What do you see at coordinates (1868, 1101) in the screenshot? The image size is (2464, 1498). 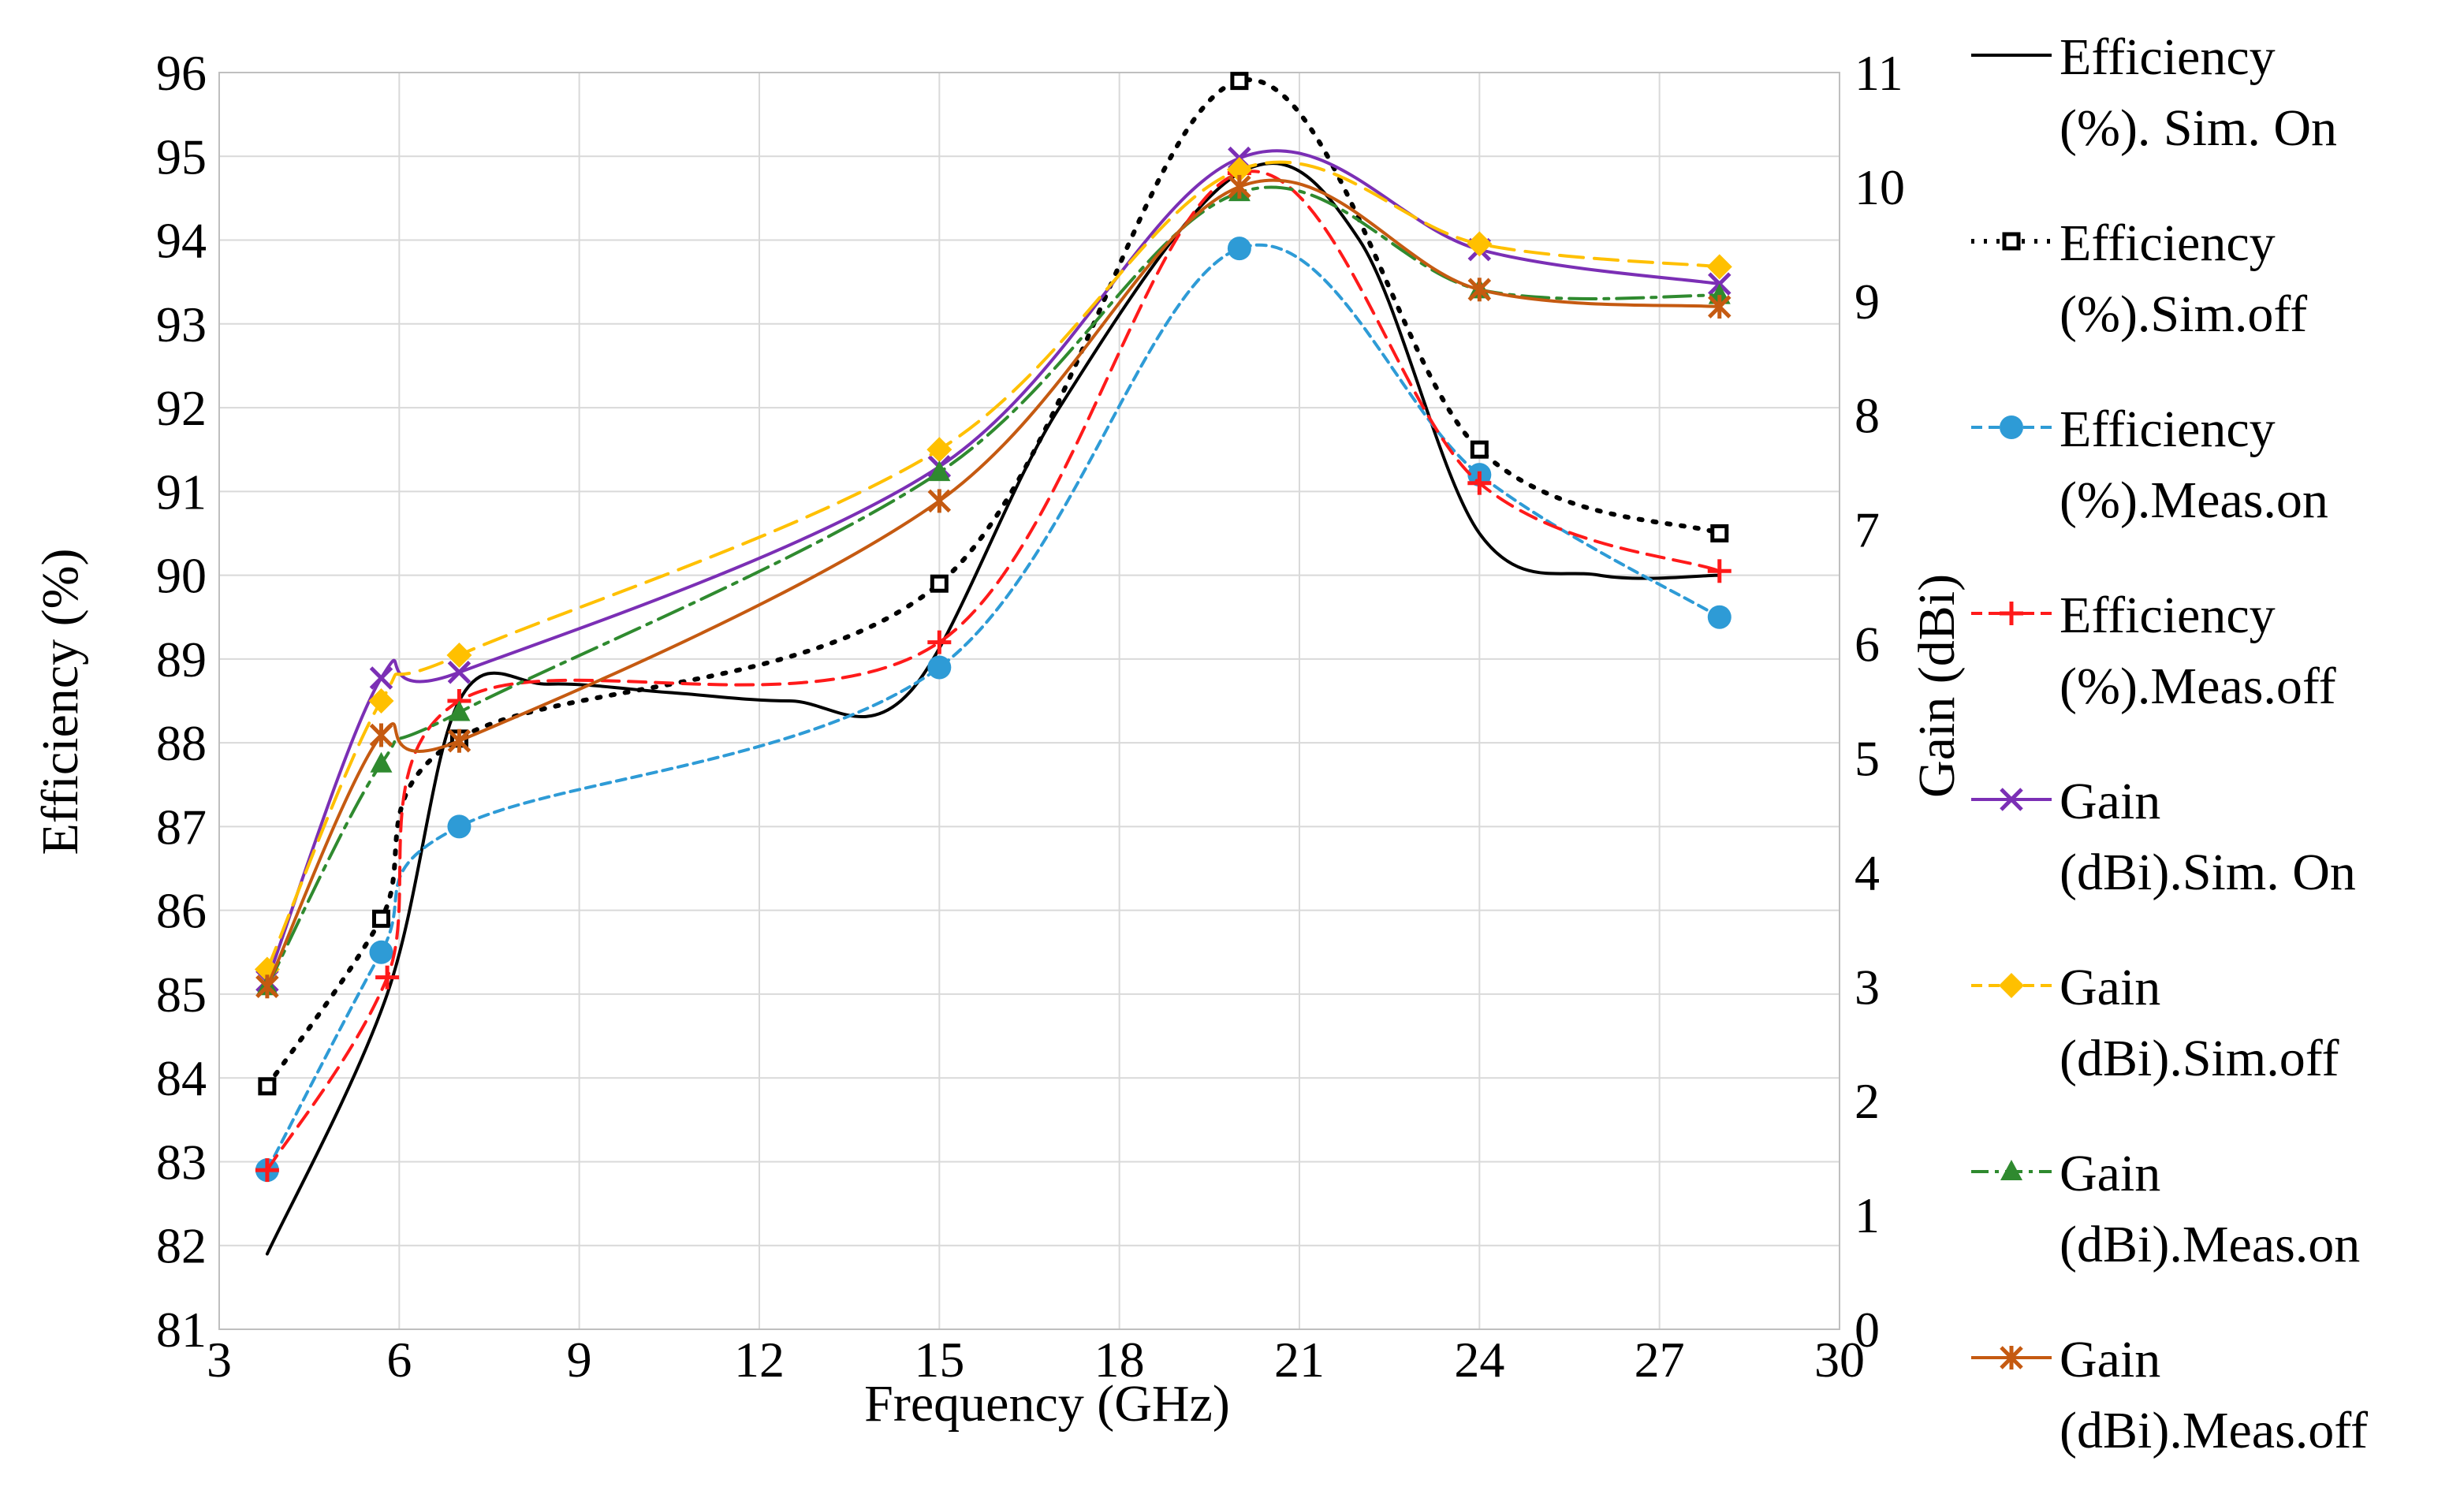 I see `y2-tick-label: 2` at bounding box center [1868, 1101].